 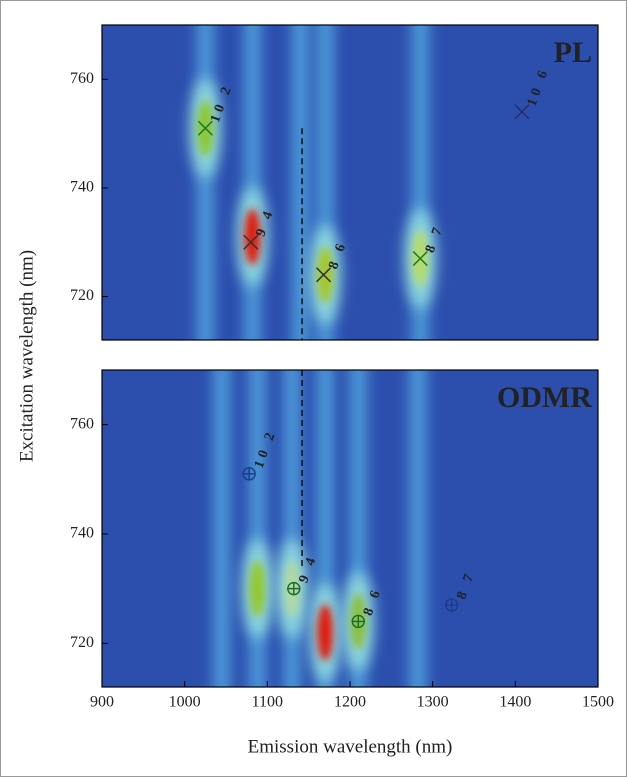 I want to click on panel-label: PL, so click(x=573, y=52).